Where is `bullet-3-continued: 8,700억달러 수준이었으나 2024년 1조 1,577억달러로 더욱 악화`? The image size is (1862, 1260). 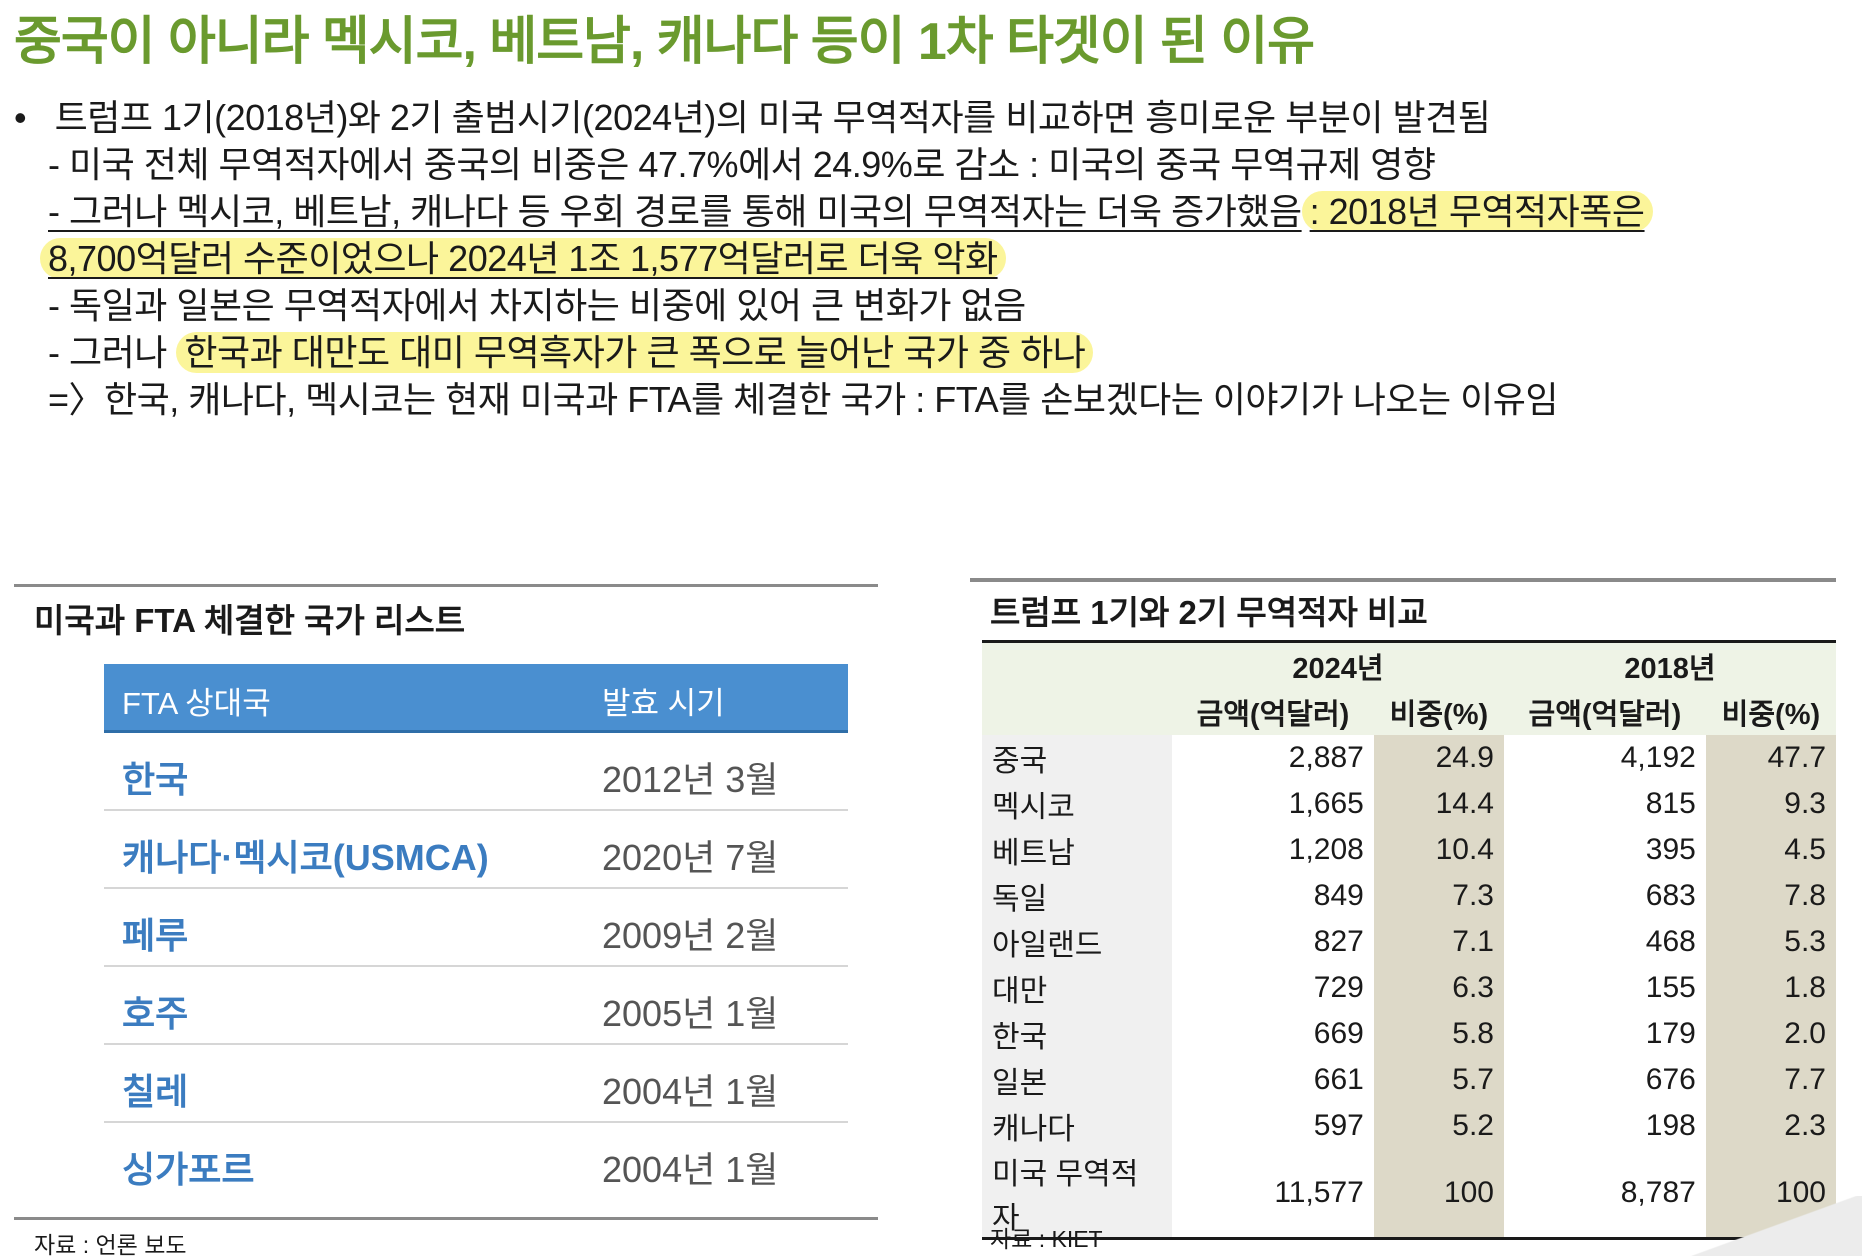
bullet-3-continued: 8,700억달러 수준이었으나 2024년 1조 1,577억달러로 더욱 악화 is located at coordinates (523, 259).